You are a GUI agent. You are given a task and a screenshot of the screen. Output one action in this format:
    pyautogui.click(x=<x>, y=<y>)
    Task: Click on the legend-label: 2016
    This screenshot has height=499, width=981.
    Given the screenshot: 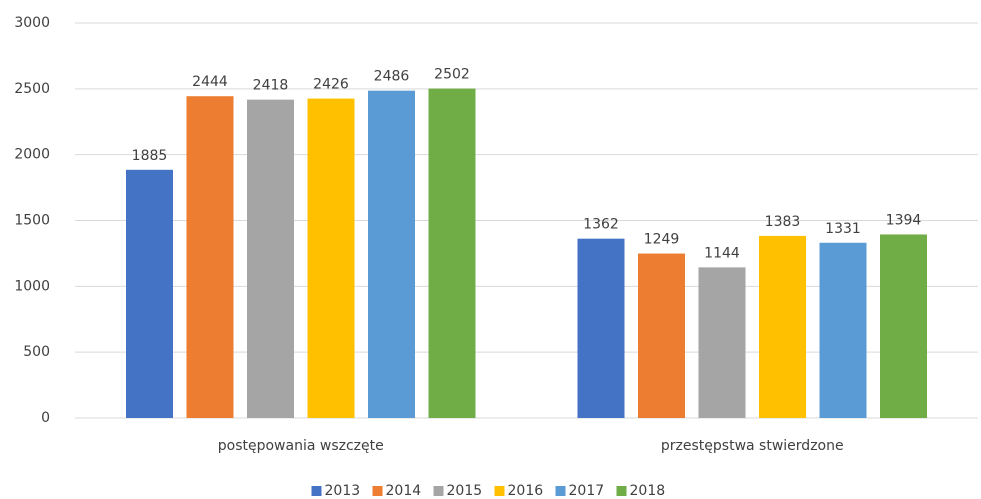 What is the action you would take?
    pyautogui.click(x=526, y=491)
    